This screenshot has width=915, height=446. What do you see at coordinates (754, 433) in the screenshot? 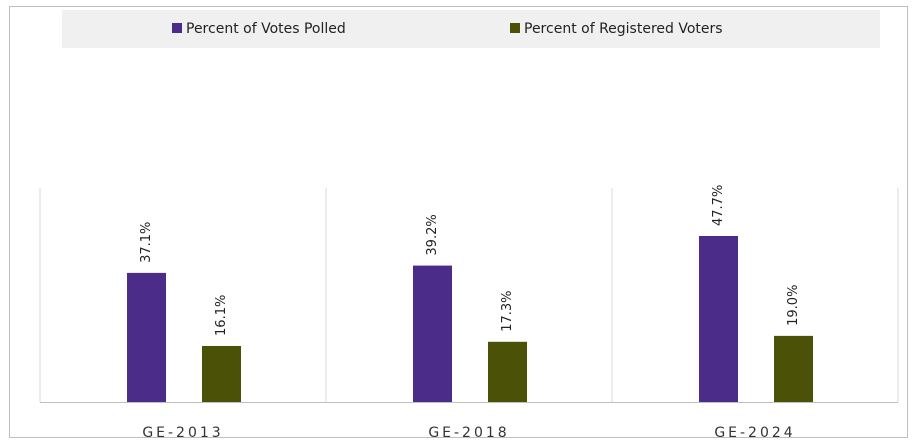
I see `x-tick-label: GE-2024` at bounding box center [754, 433].